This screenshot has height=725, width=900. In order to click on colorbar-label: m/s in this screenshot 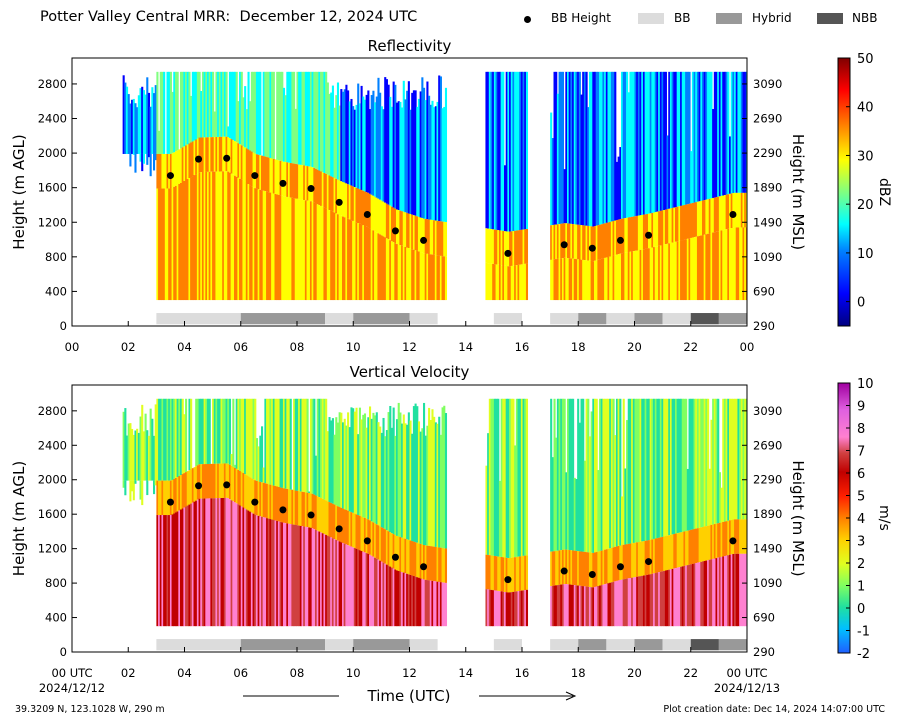, I will do `click(884, 518)`.